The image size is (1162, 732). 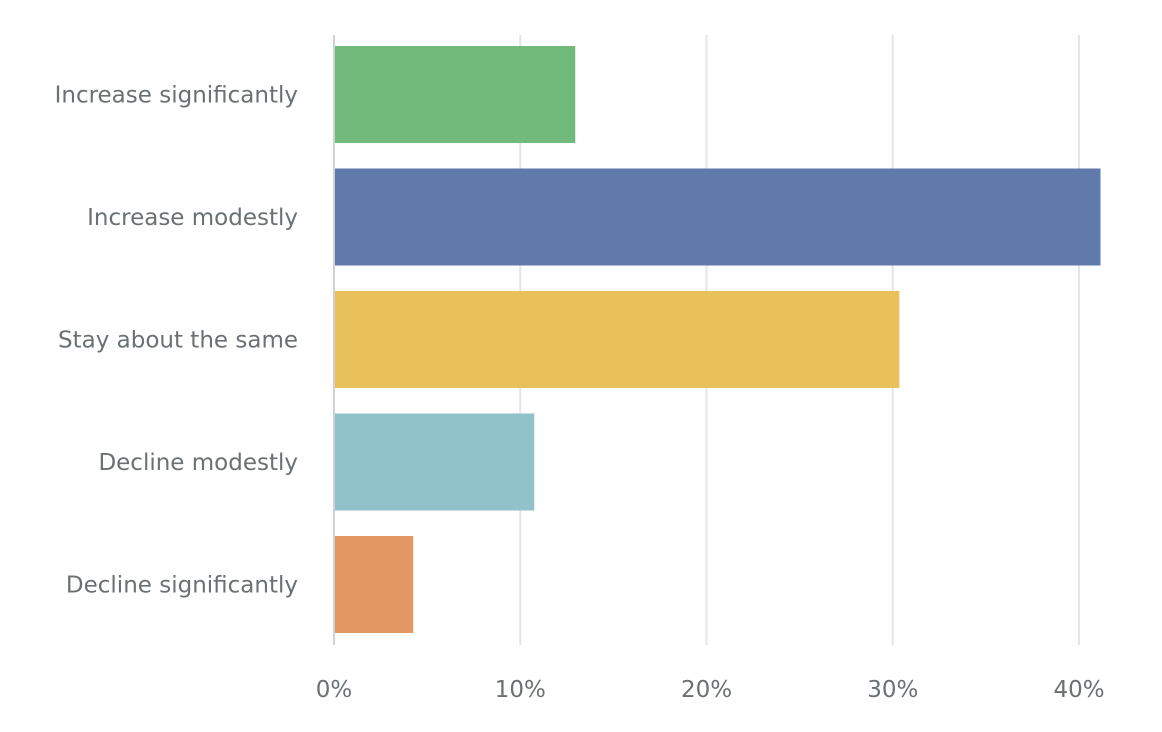 I want to click on x-tick-label: 30%, so click(x=892, y=690).